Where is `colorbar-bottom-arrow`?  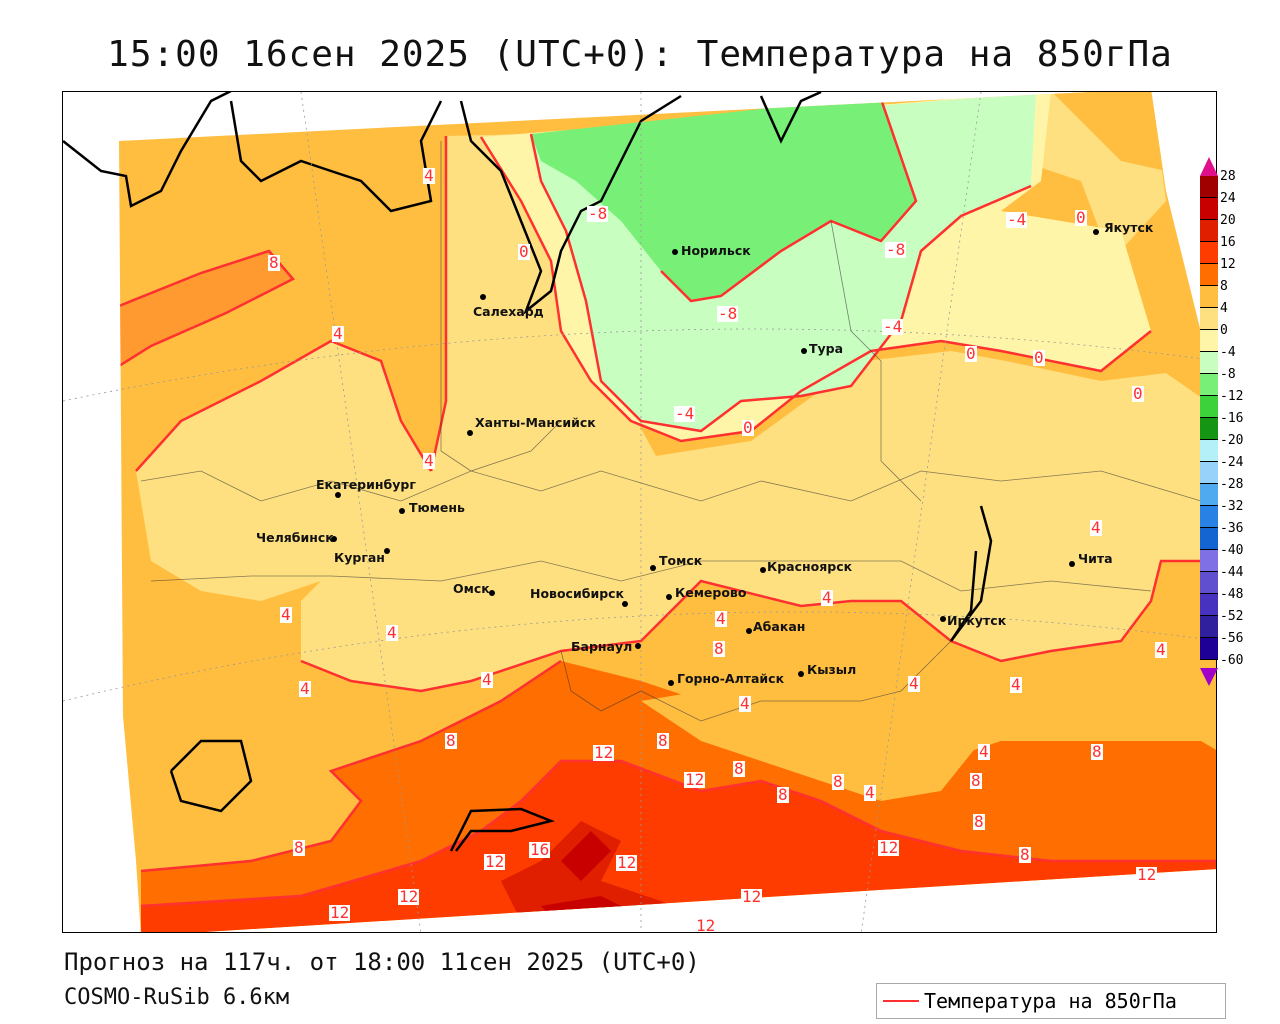
colorbar-bottom-arrow is located at coordinates (1209, 677).